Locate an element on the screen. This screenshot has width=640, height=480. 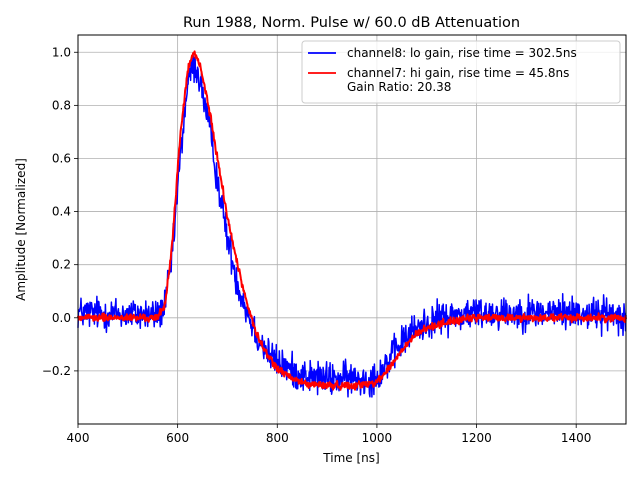
x-tick-label: 400 is located at coordinates (78, 438).